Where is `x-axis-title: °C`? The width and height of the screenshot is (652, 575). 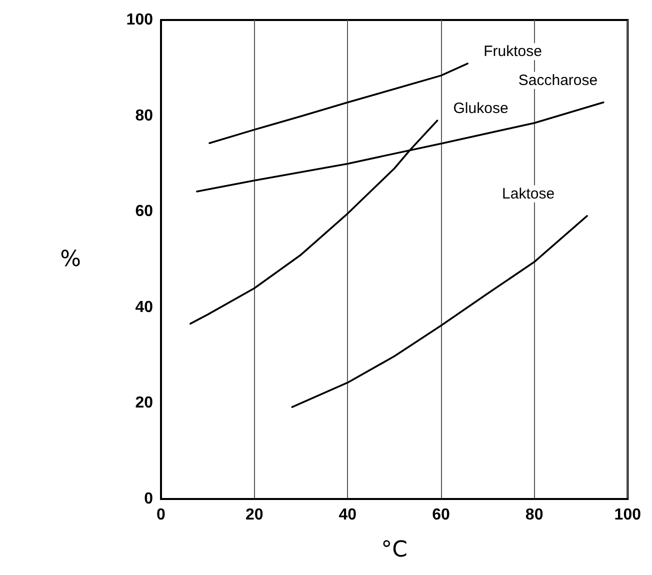 x-axis-title: °C is located at coordinates (394, 550).